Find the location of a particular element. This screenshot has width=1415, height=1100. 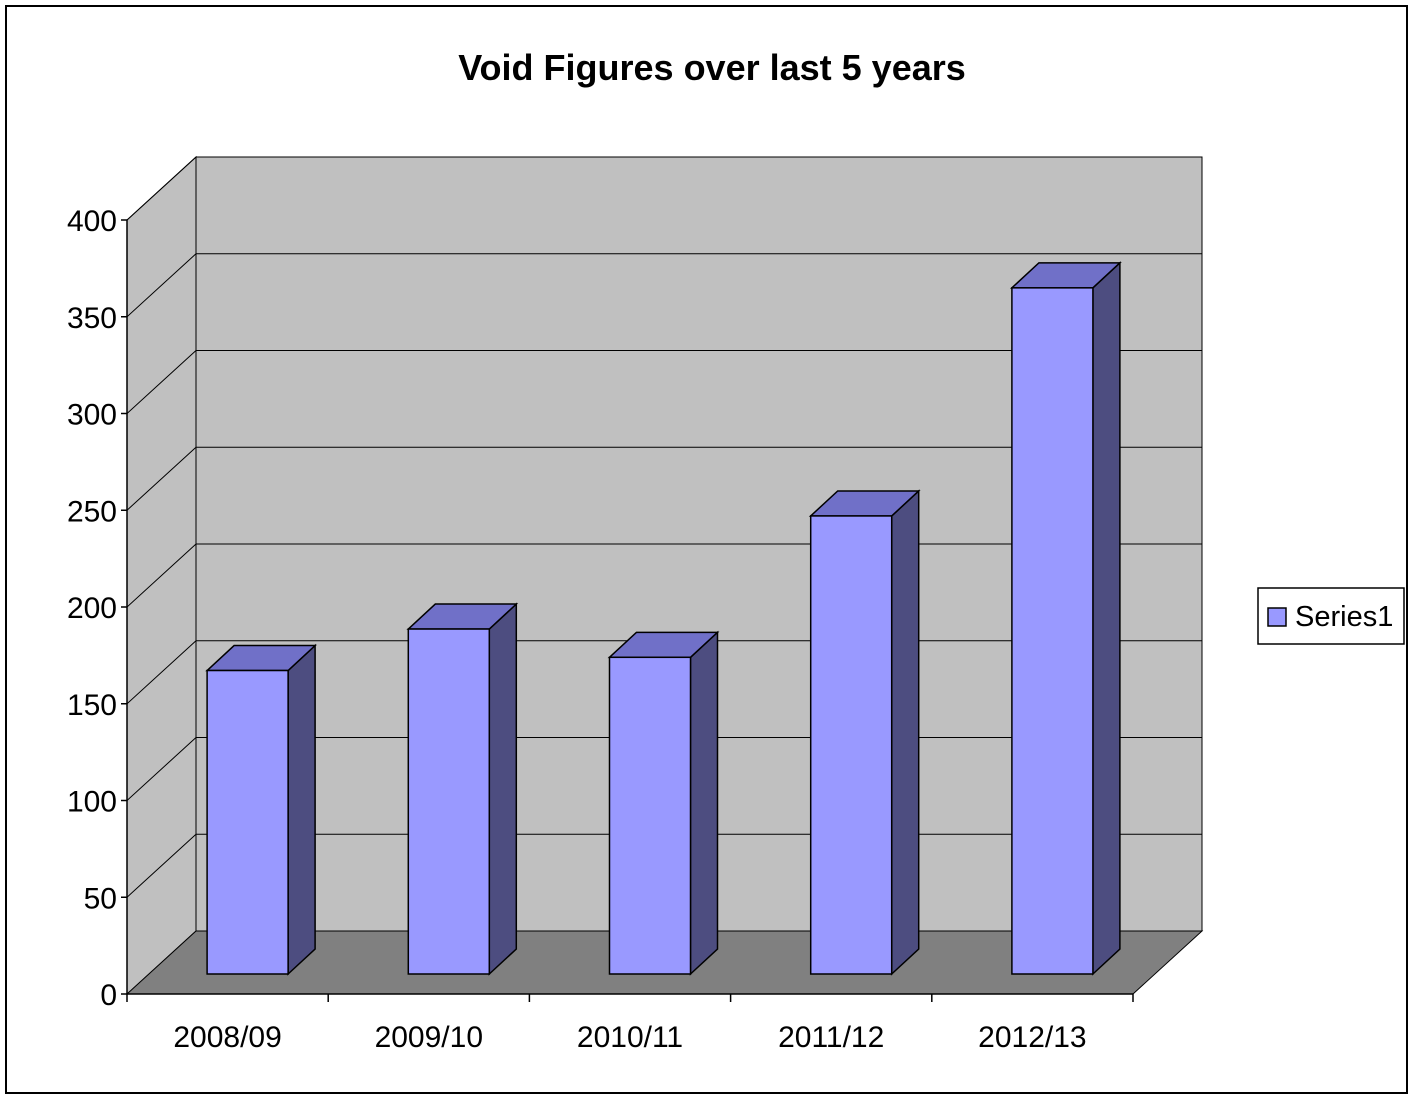

x-tick-label: 2009/10 is located at coordinates (429, 1037).